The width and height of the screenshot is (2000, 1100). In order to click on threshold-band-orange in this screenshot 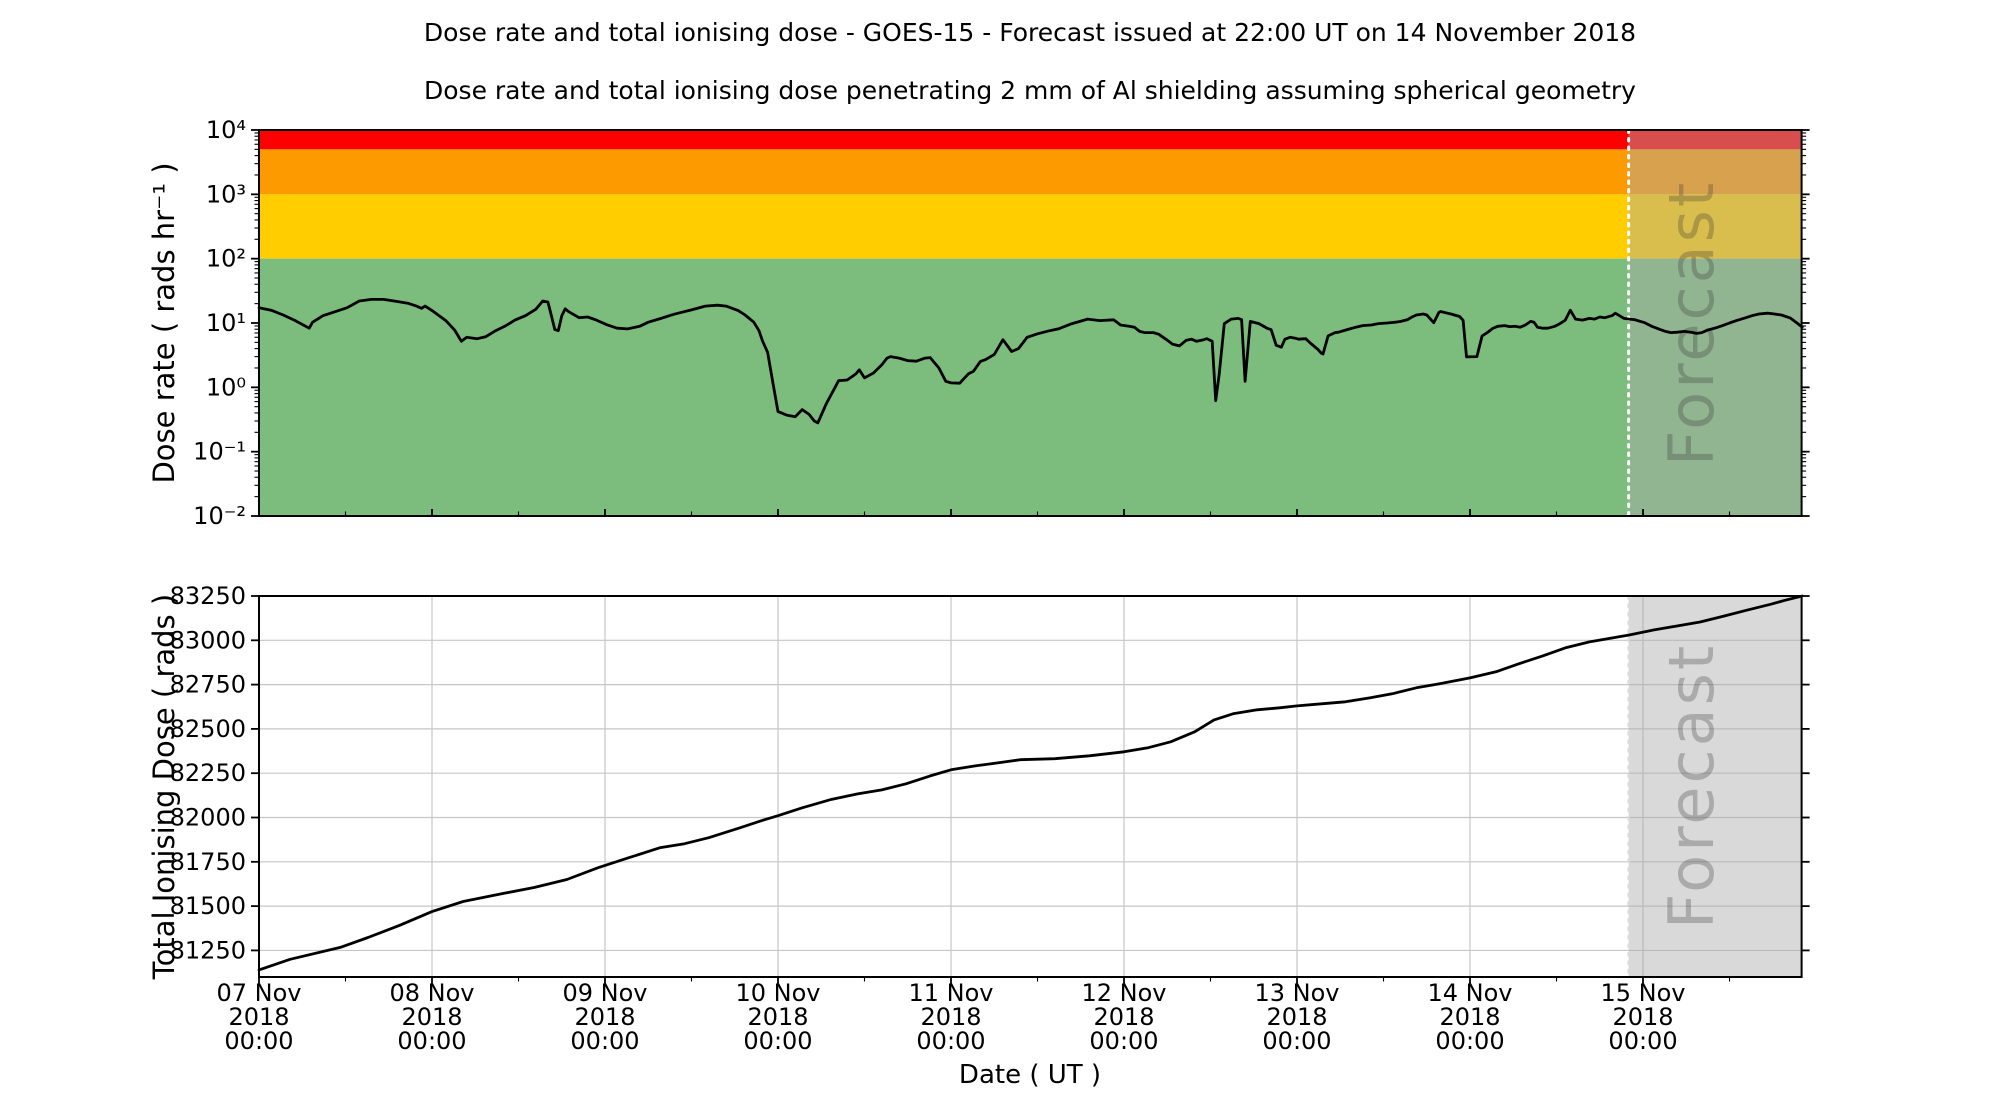, I will do `click(1030, 172)`.